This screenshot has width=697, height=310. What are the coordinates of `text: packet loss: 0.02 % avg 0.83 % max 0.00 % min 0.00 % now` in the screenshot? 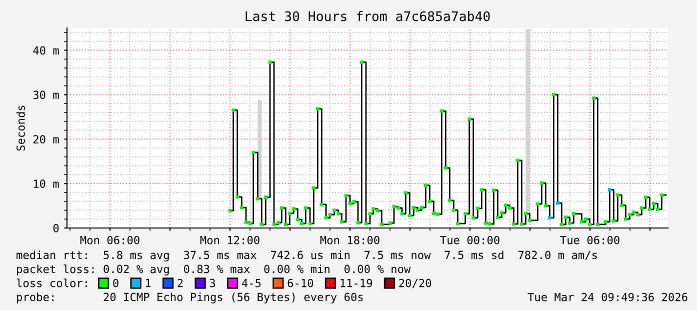 It's located at (214, 270).